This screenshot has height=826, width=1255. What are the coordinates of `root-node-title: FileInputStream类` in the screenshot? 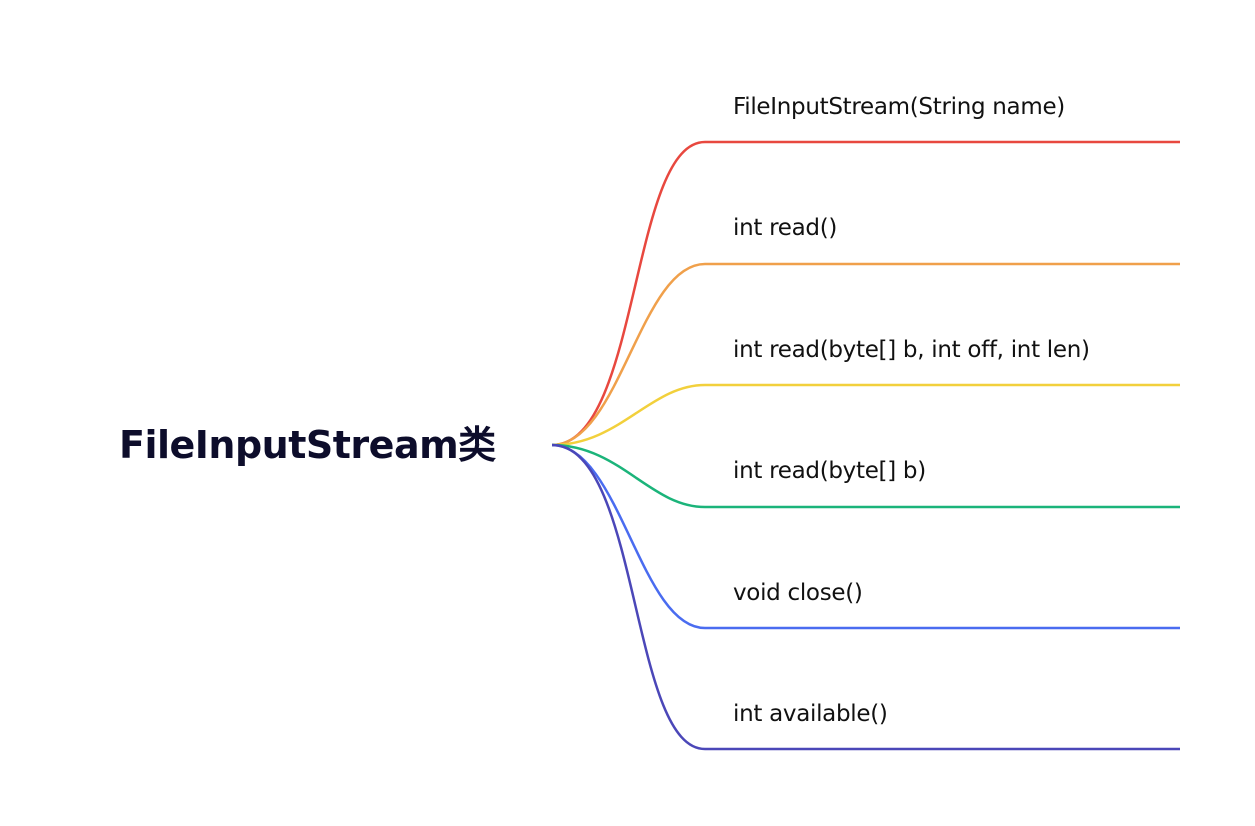 It's located at (307, 445).